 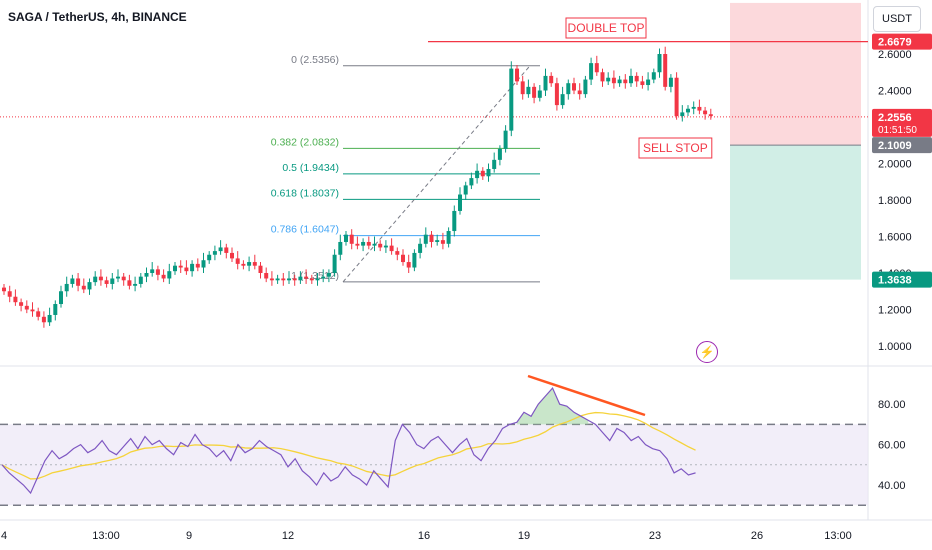 What do you see at coordinates (305, 193) in the screenshot?
I see `fib-level-label: 0.618 (1.8037)` at bounding box center [305, 193].